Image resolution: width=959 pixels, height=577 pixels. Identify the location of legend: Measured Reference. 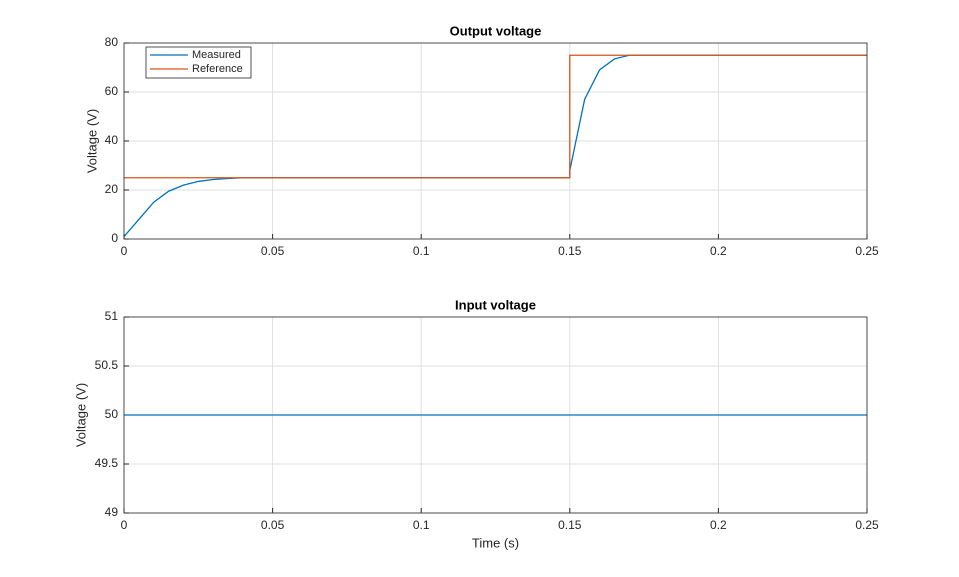
(198, 62).